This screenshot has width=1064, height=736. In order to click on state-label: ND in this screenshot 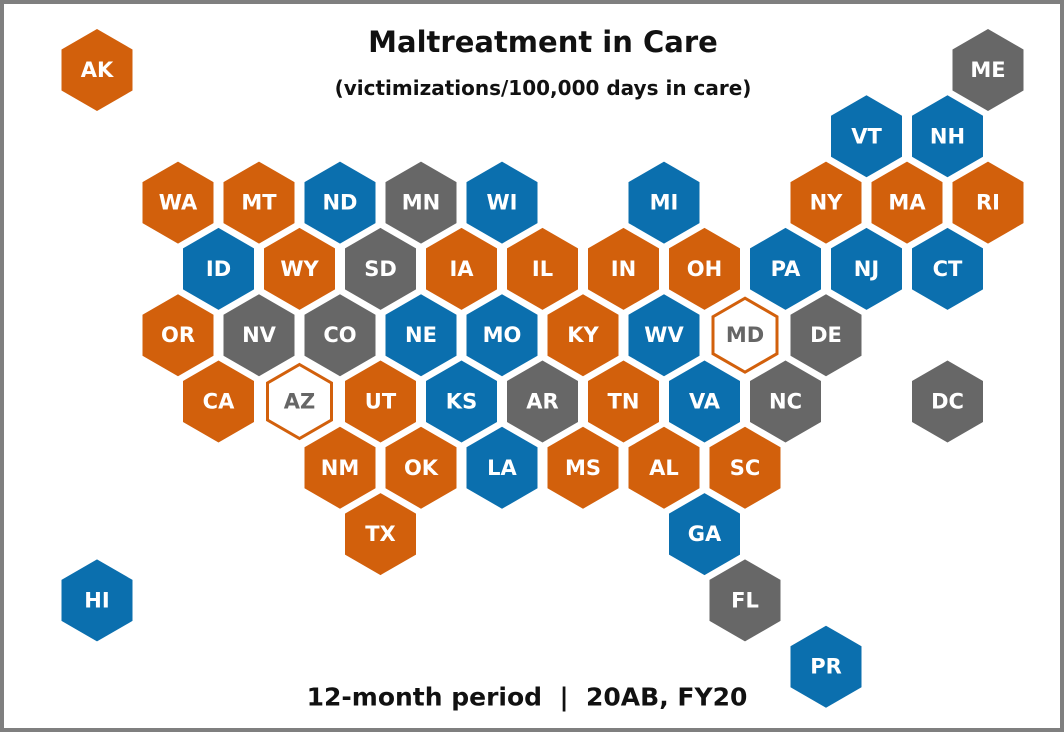, I will do `click(339, 203)`.